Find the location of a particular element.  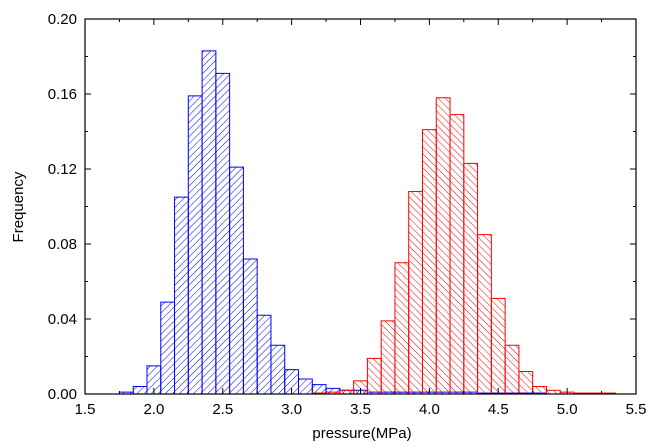

y-tick-label-5: 0.20 is located at coordinates (62, 19).